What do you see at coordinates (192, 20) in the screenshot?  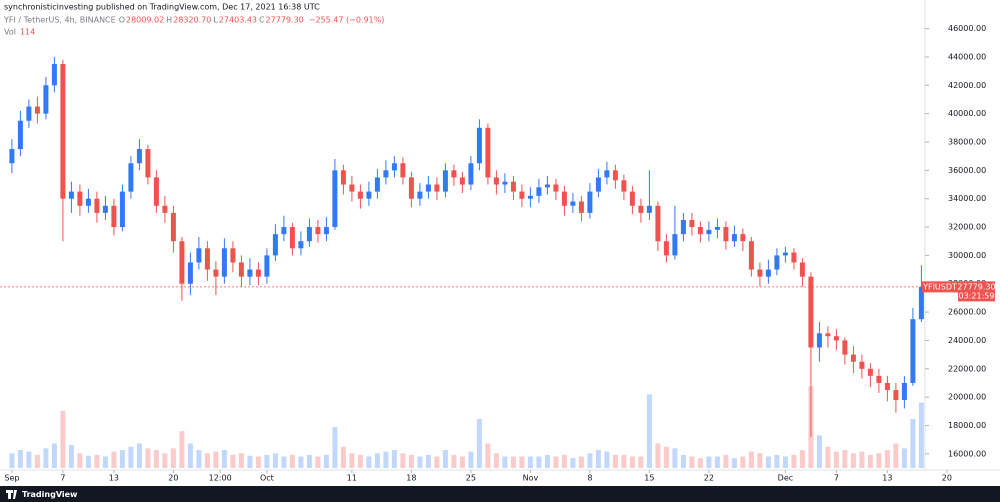 I see `ohlc-value: 28320.70` at bounding box center [192, 20].